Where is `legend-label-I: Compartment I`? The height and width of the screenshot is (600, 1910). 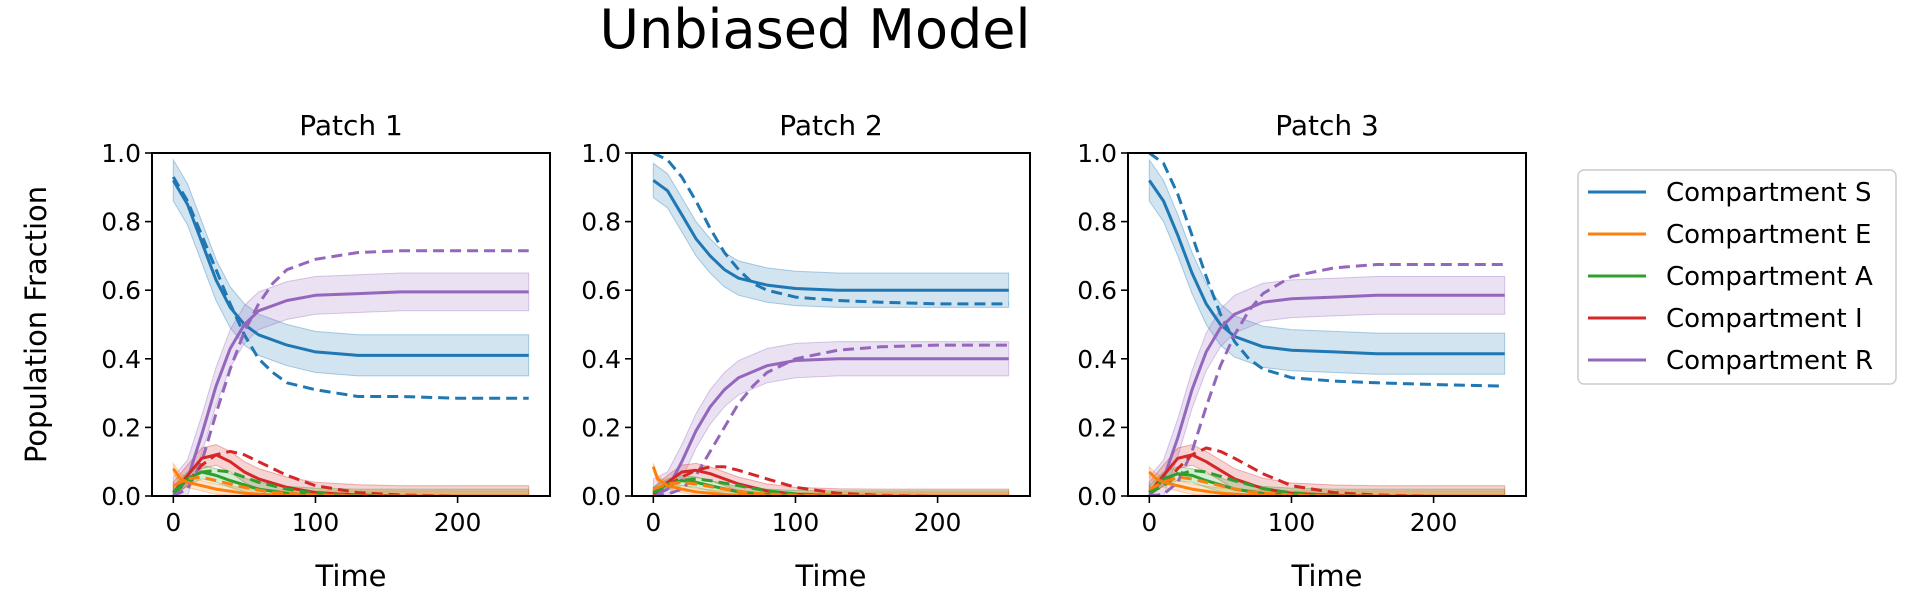 legend-label-I: Compartment I is located at coordinates (1764, 319).